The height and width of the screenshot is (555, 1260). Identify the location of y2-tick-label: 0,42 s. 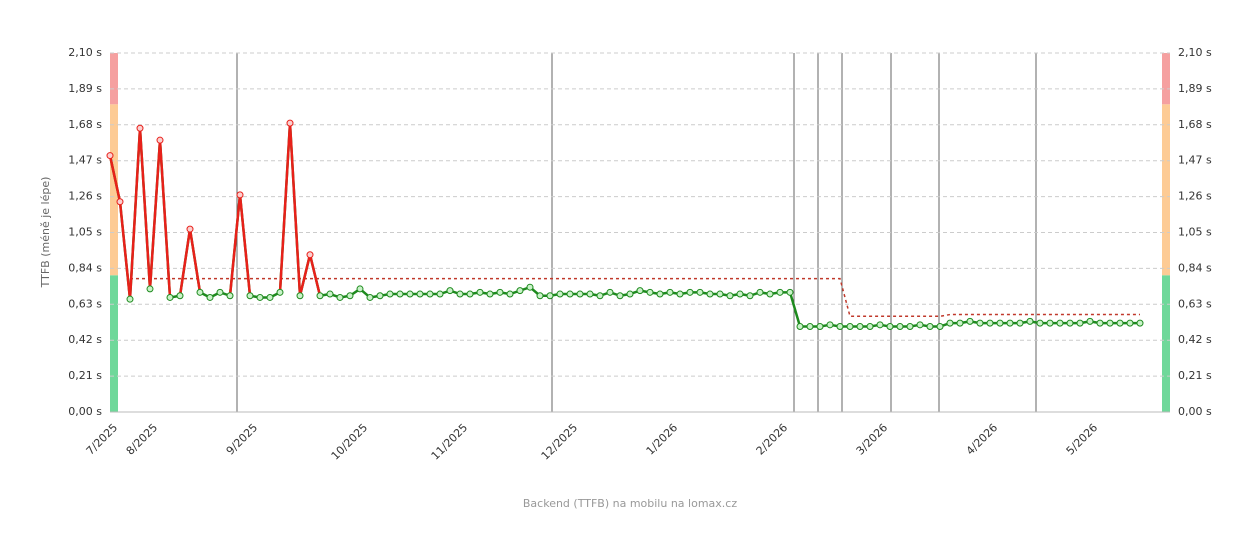
(1195, 339).